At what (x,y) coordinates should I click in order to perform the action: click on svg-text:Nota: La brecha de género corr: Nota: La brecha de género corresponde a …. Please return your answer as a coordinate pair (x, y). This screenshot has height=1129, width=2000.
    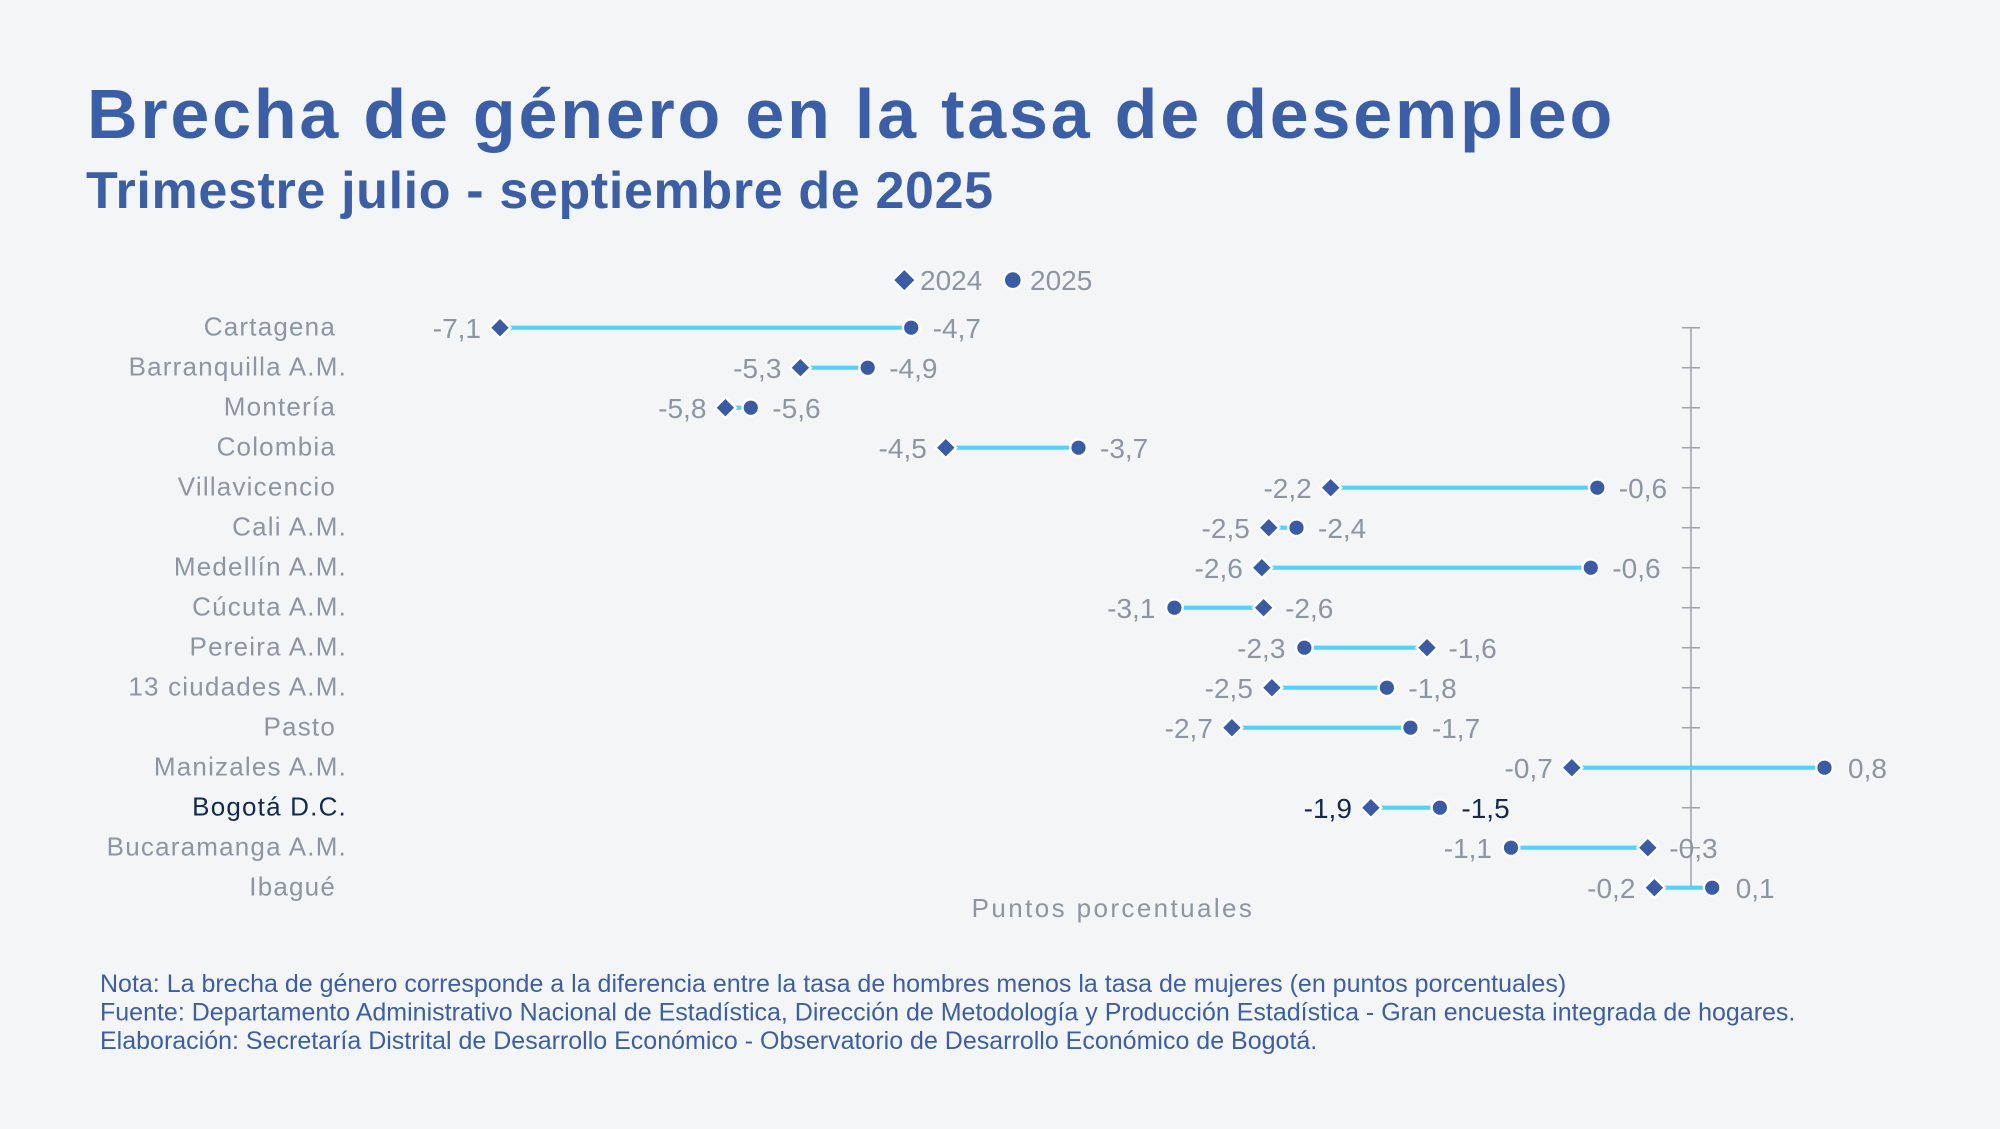
    Looking at the image, I should click on (833, 984).